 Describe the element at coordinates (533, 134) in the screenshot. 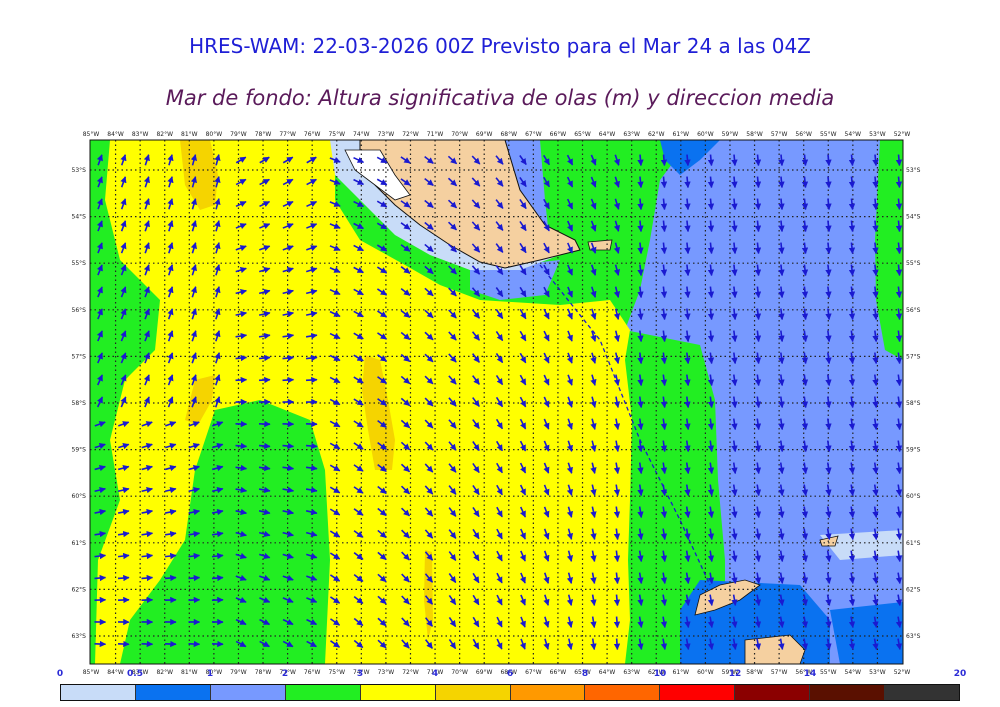

I see `lon-label-top: 67°W` at that location.